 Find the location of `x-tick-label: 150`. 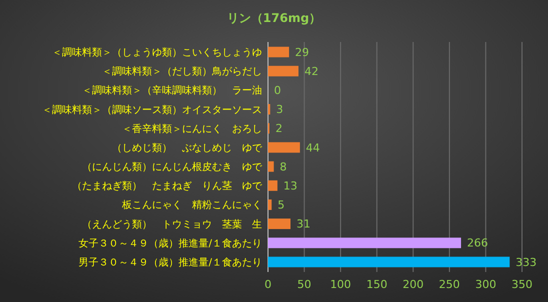

x-tick-label: 150 is located at coordinates (377, 284).